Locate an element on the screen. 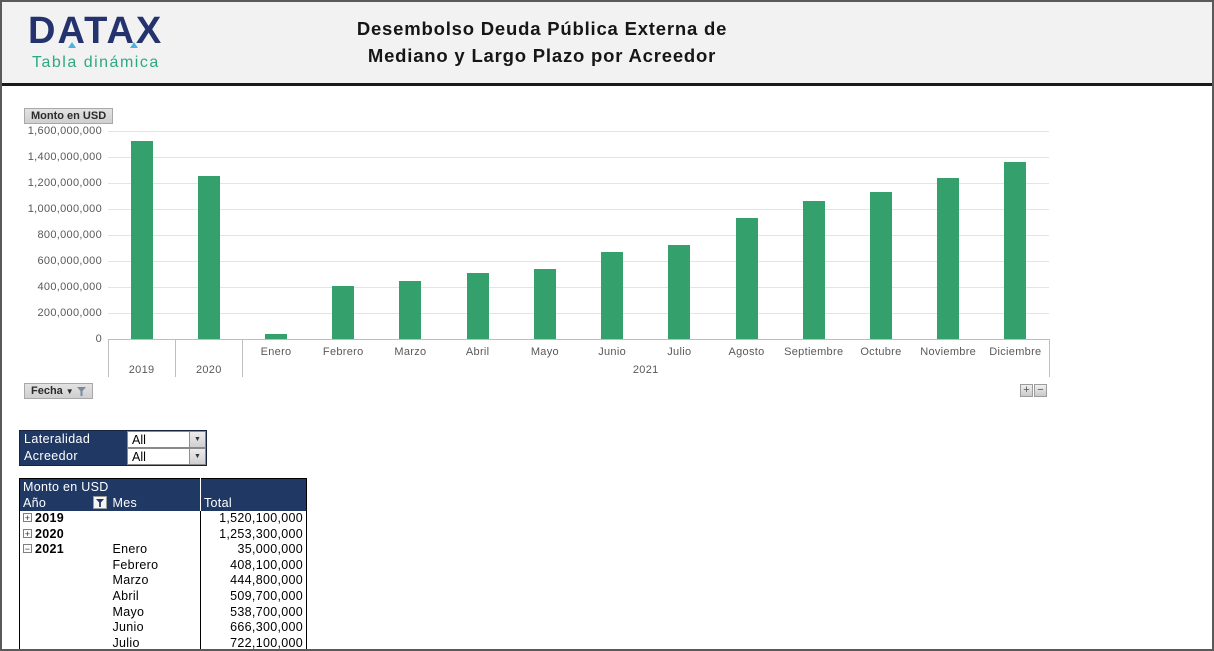 This screenshot has height=651, width=1214. total-cell: 722,100,000 is located at coordinates (253, 642).